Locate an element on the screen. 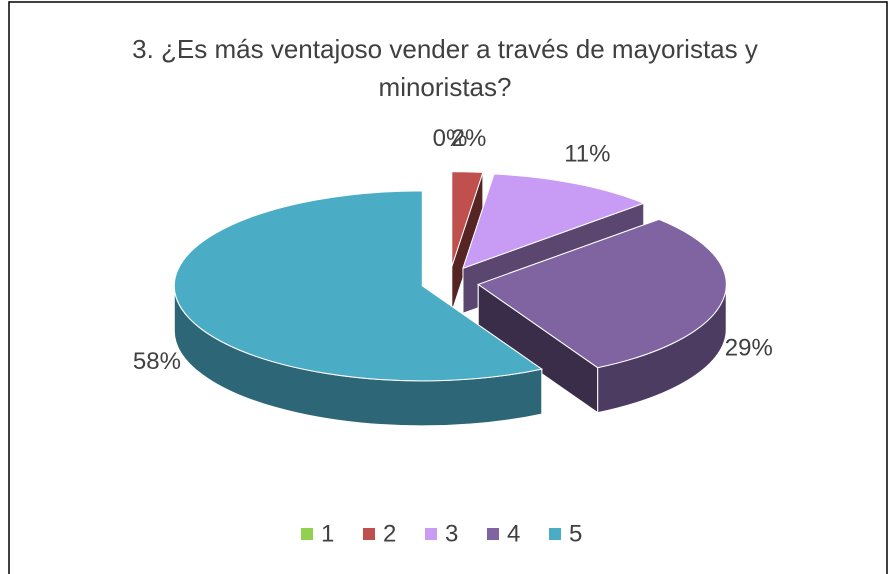 Image resolution: width=889 pixels, height=574 pixels. data-label: 58% is located at coordinates (157, 361).